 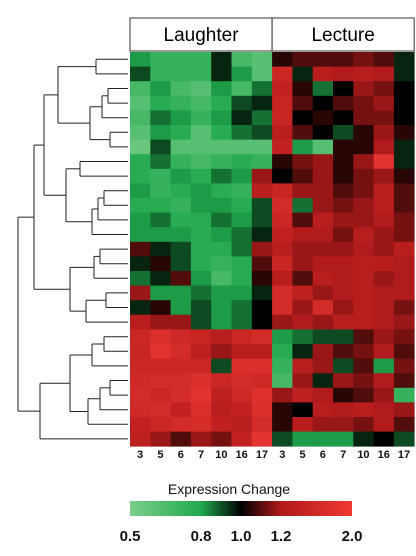 I want to click on column-tick-label: 10, so click(x=221, y=455).